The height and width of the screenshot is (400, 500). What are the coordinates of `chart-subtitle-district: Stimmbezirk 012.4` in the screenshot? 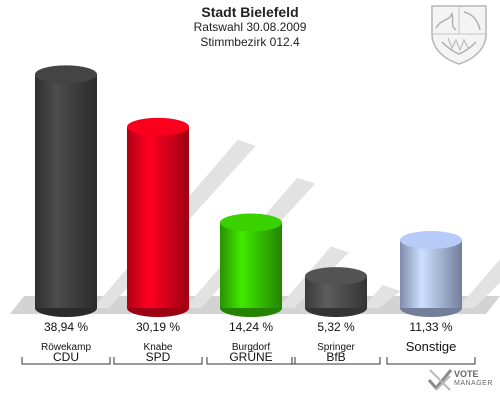 It's located at (250, 42).